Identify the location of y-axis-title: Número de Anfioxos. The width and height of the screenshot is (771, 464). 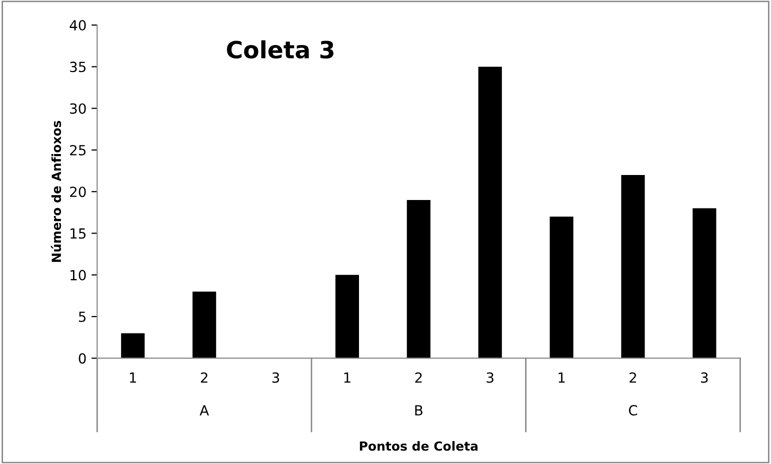
(56, 191).